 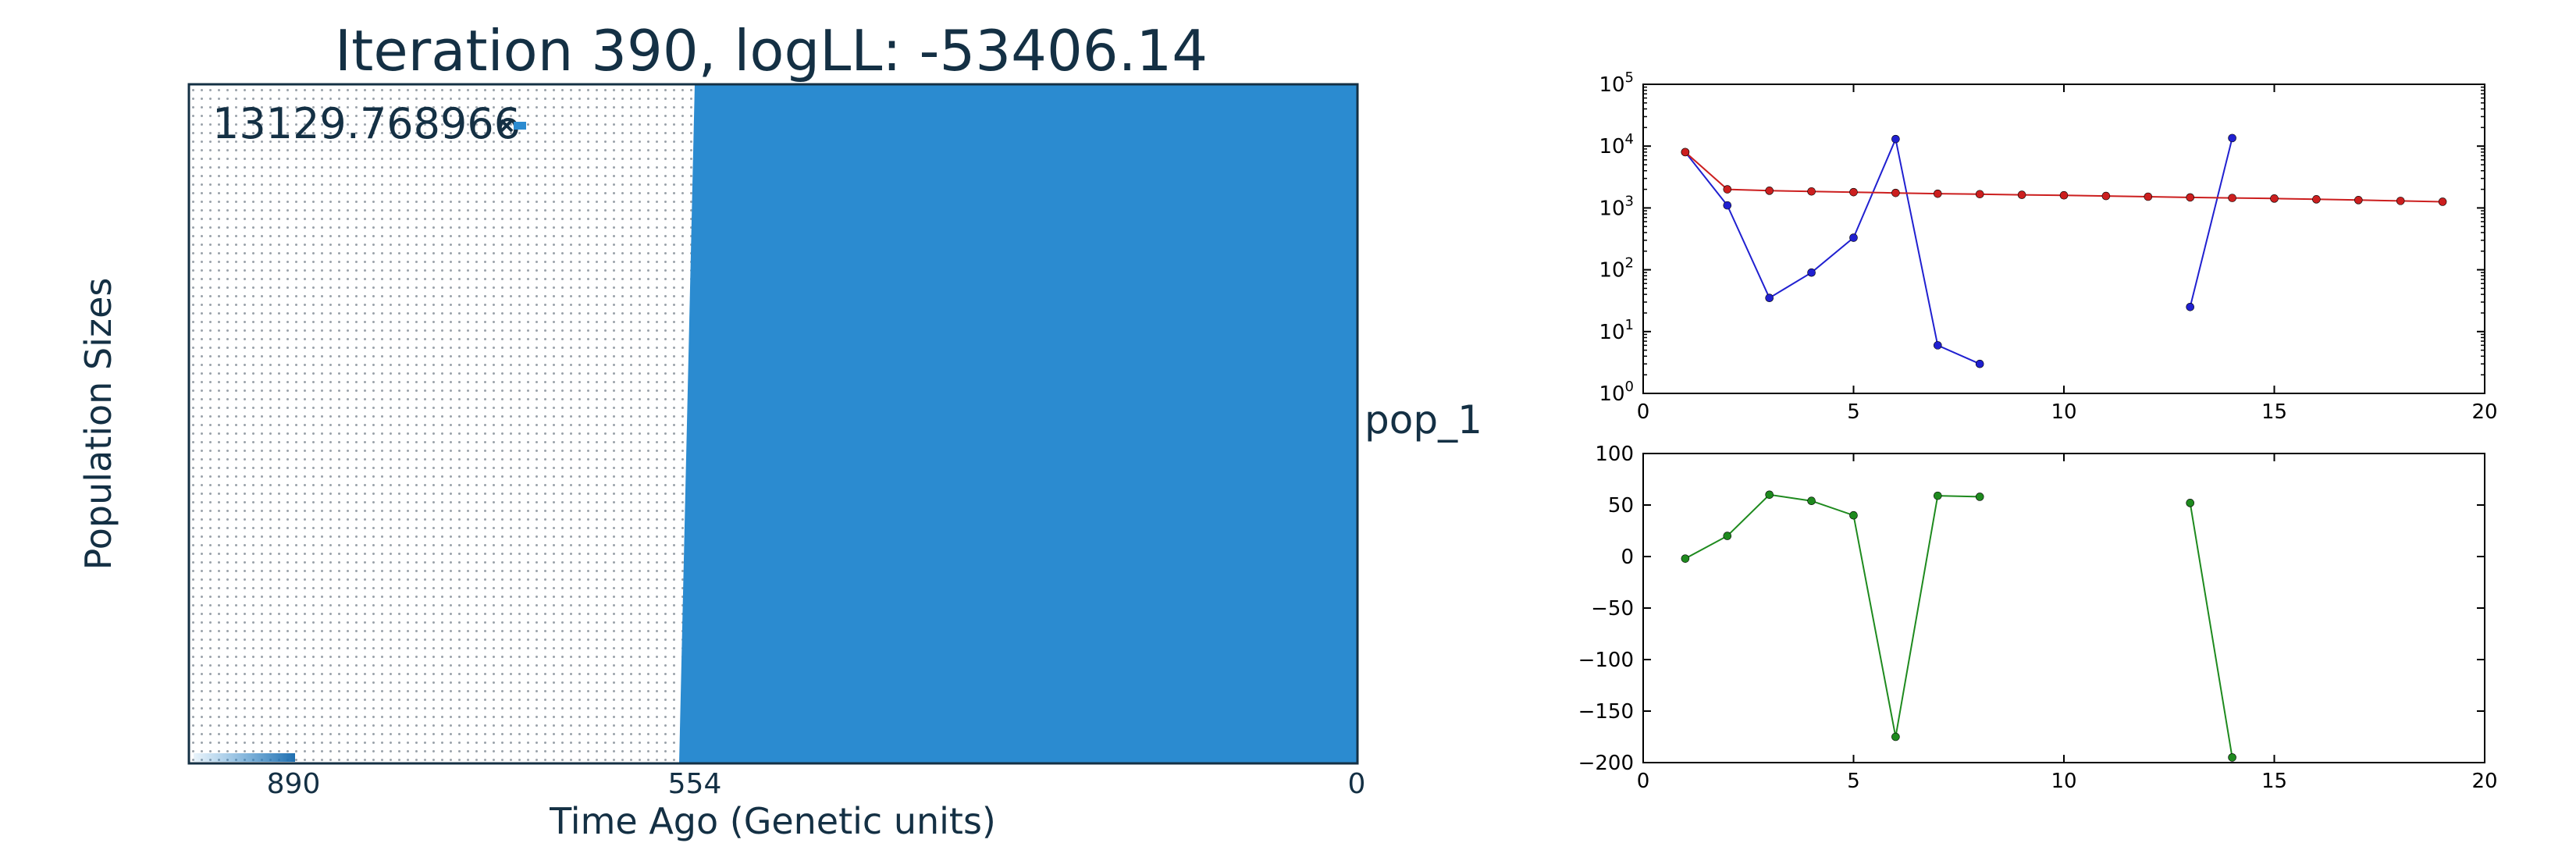 What do you see at coordinates (772, 821) in the screenshot?
I see `x-axis-label: Time Ago (Genetic units)` at bounding box center [772, 821].